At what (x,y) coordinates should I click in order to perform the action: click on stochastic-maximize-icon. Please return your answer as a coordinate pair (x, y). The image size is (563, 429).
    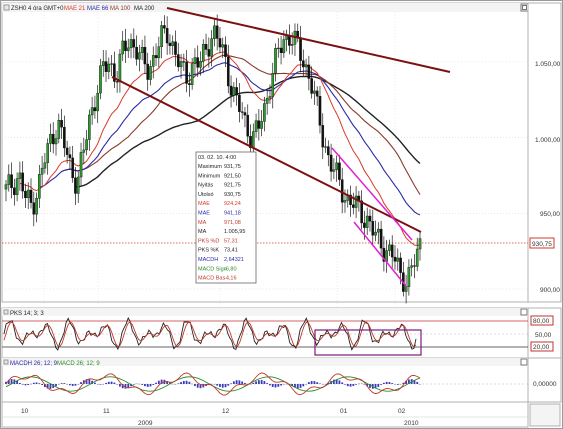
    Looking at the image, I should click on (524, 312).